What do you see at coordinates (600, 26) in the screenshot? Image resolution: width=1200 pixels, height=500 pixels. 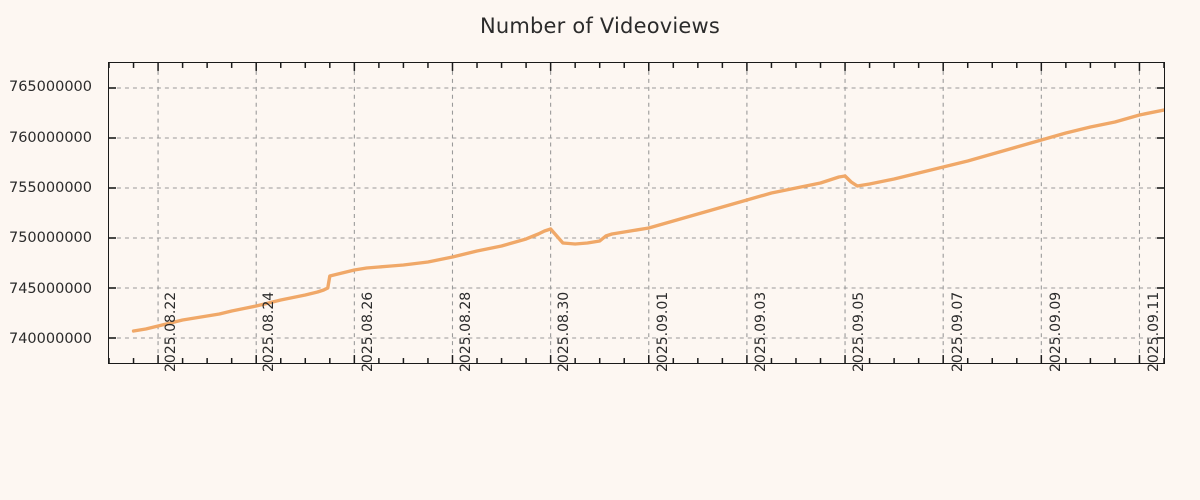 I see `chart-title: Number of Videoviews` at bounding box center [600, 26].